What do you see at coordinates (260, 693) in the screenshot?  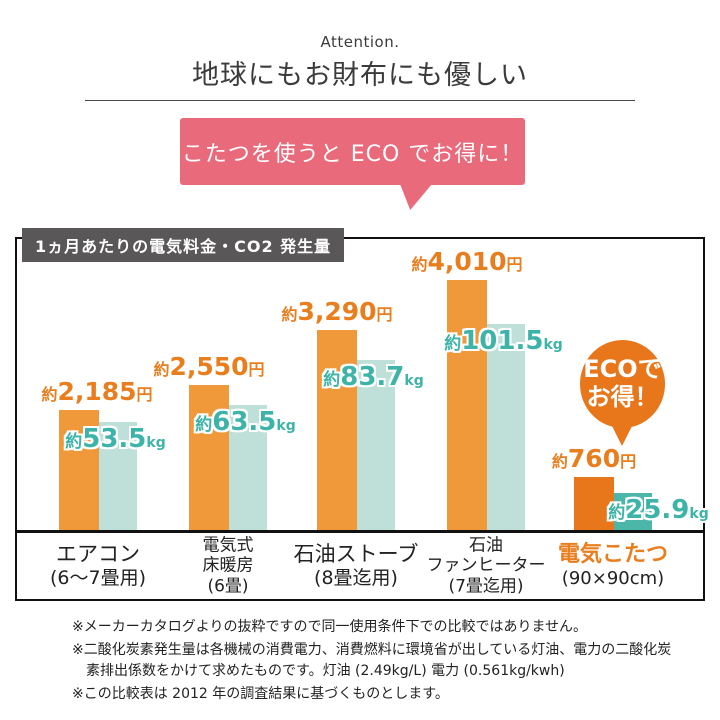 I see `footnote-item: ※この比較表は 2012 年の調査結果に基づくものとします。` at bounding box center [260, 693].